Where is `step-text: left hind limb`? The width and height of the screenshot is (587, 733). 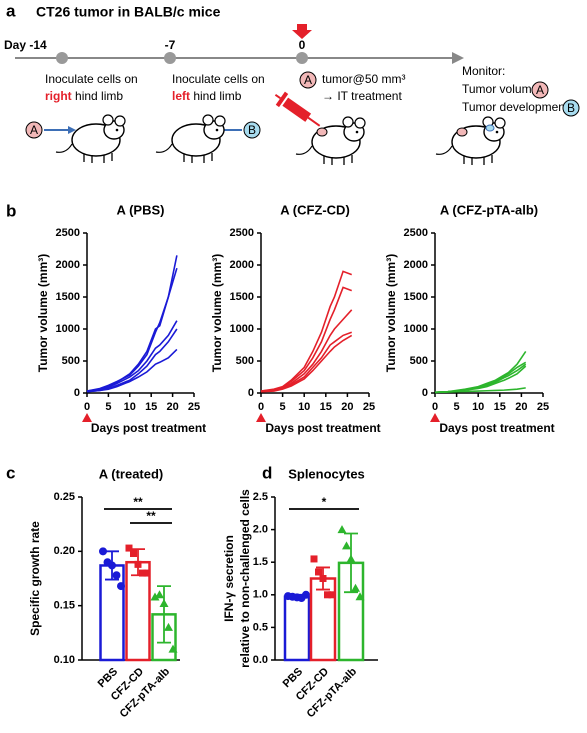
step-text: left hind limb is located at coordinates (207, 96).